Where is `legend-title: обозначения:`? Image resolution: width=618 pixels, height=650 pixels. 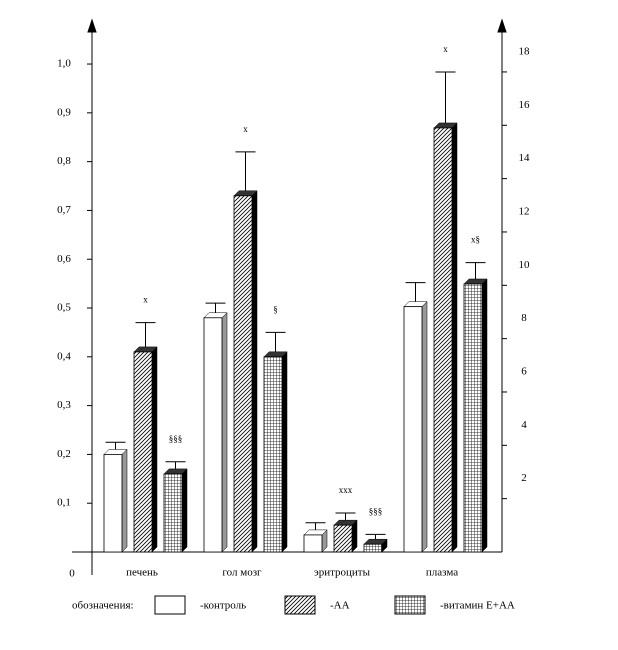 legend-title: обозначения: is located at coordinates (103, 606).